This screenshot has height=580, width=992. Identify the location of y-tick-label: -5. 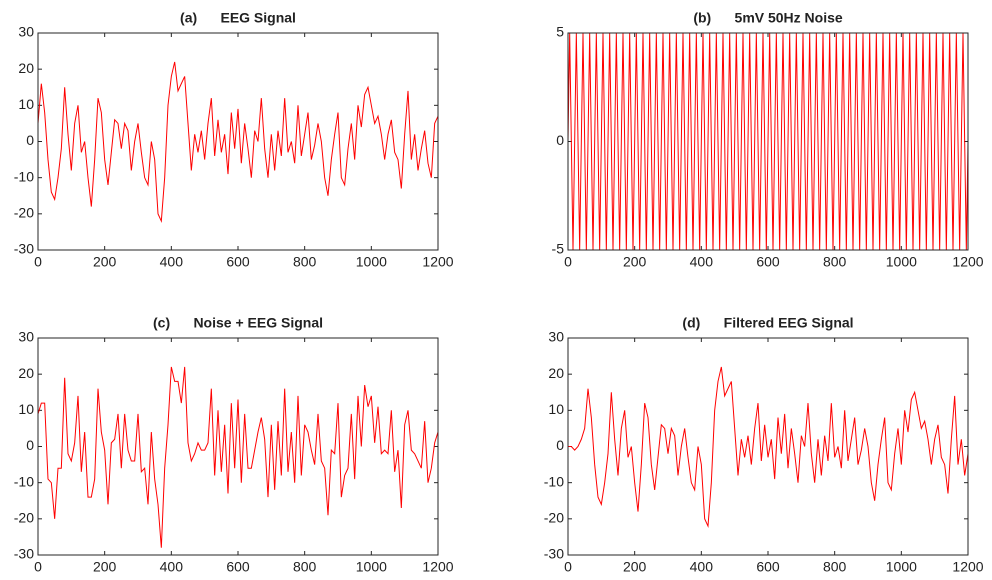
(558, 249).